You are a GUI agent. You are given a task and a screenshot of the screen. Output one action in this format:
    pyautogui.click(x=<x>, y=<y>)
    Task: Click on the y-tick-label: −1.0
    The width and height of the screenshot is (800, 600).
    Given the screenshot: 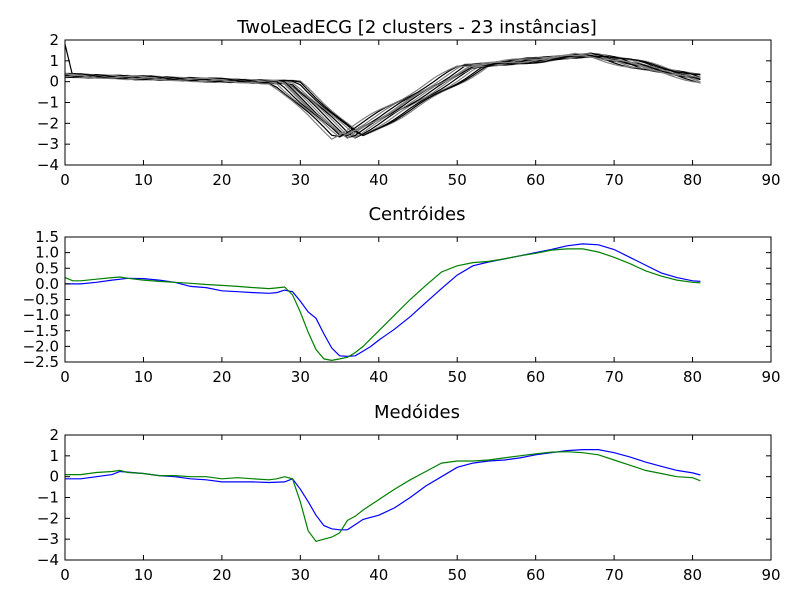 What is the action you would take?
    pyautogui.click(x=41, y=315)
    